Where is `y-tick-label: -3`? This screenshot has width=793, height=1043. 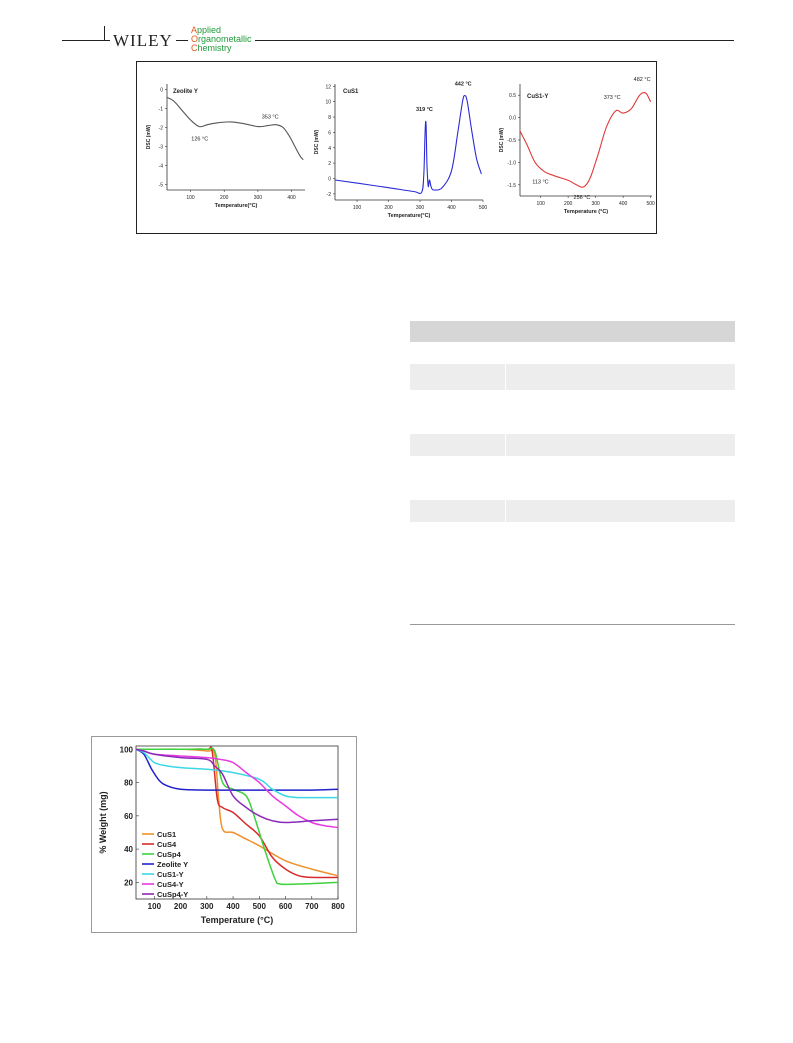
y-tick-label: -3 is located at coordinates (161, 147).